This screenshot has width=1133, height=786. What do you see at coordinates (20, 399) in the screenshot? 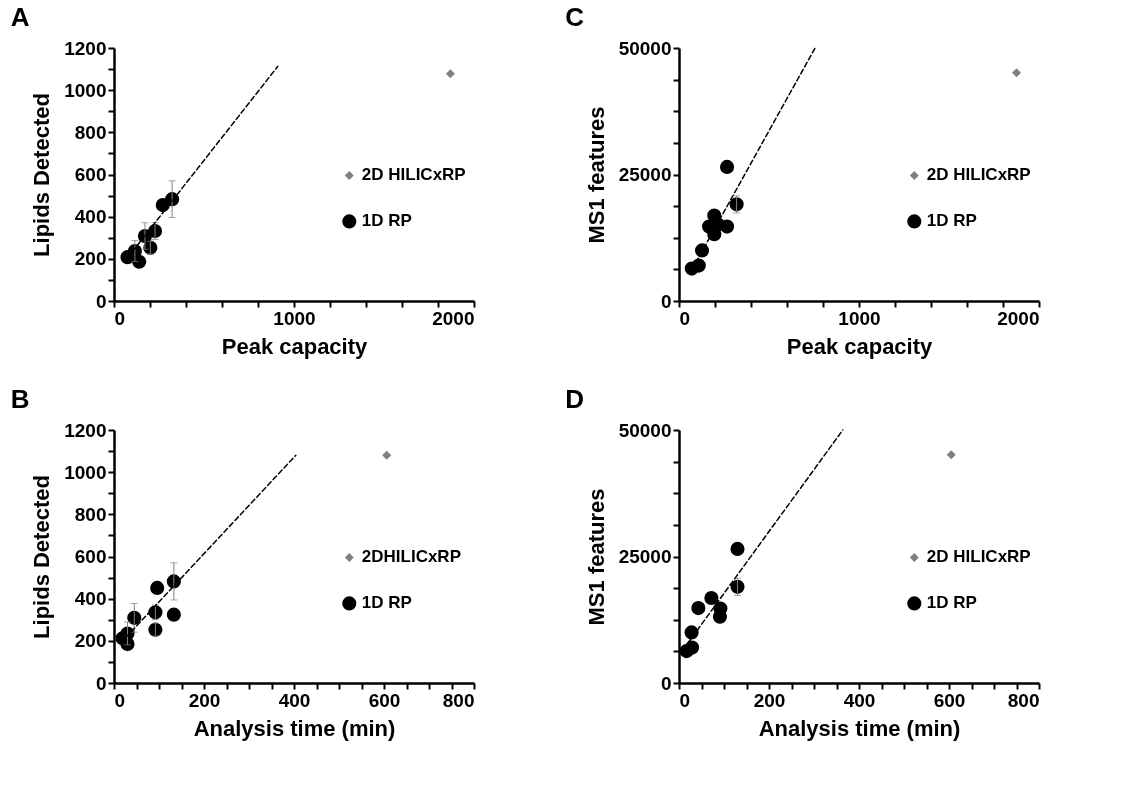
I see `chart-title: B` at bounding box center [20, 399].